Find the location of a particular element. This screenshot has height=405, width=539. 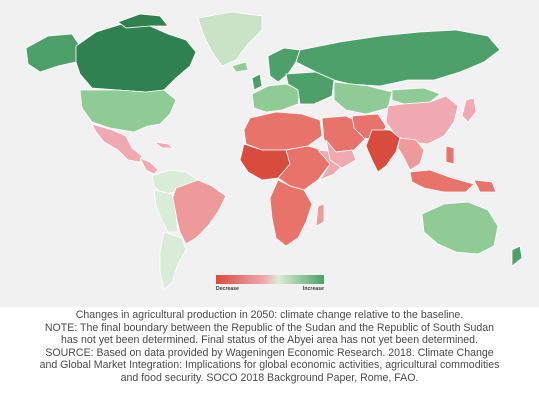

region-australia is located at coordinates (460, 228).